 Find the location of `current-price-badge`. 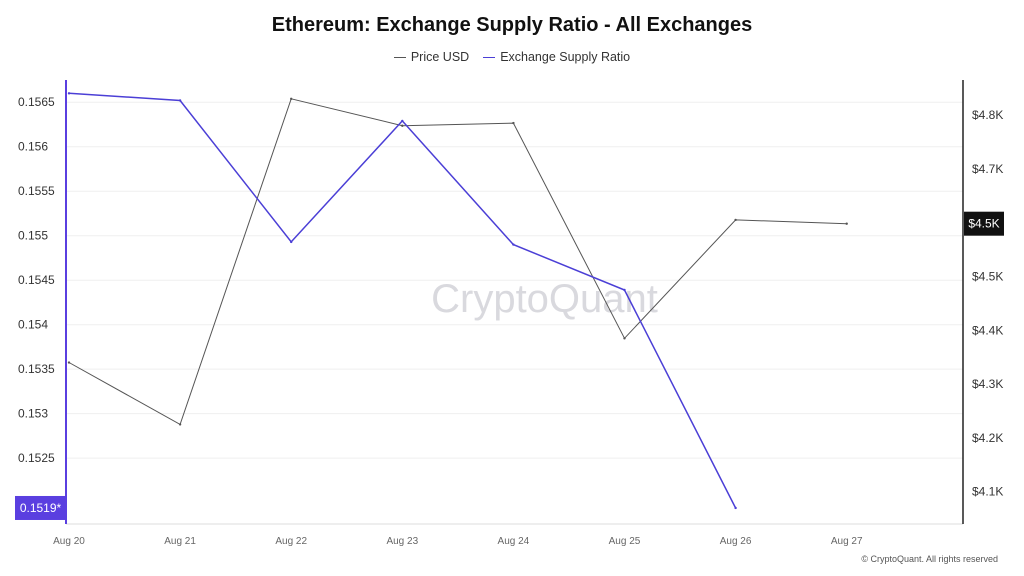

current-price-badge is located at coordinates (984, 223).